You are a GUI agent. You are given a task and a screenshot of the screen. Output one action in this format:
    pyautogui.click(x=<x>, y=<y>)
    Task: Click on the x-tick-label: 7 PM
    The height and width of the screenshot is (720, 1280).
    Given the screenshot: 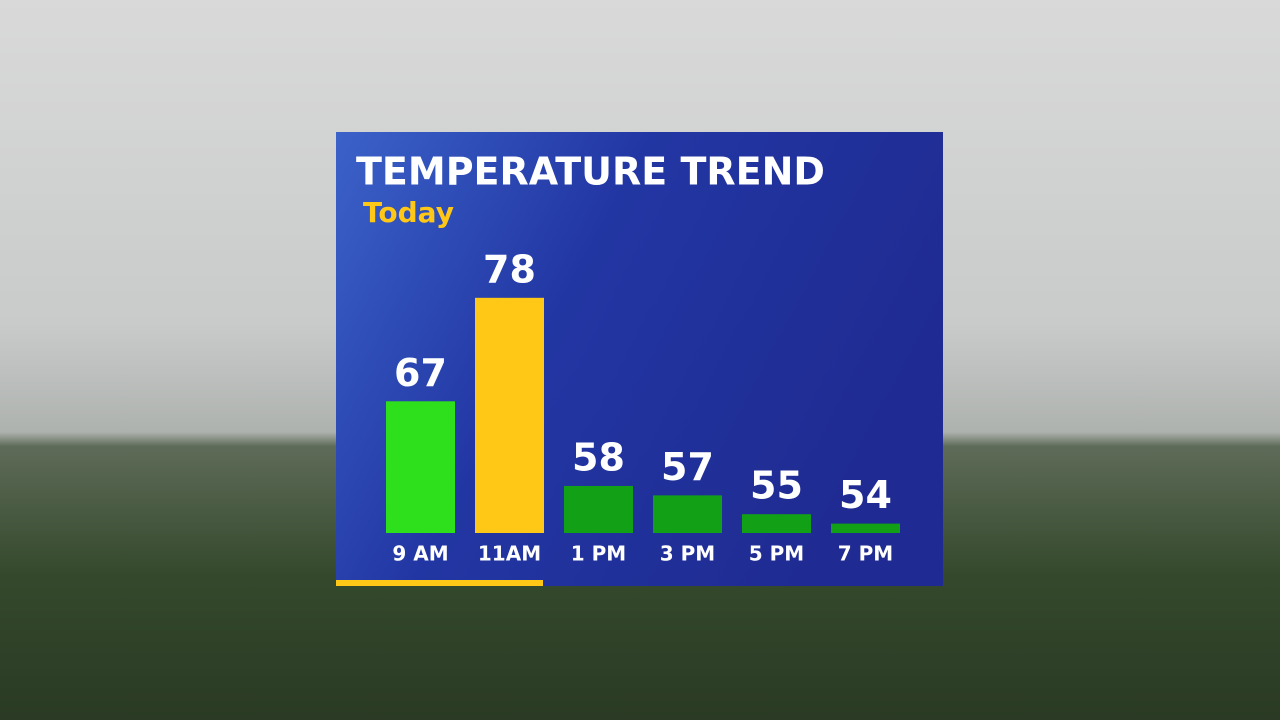 What is the action you would take?
    pyautogui.click(x=865, y=554)
    